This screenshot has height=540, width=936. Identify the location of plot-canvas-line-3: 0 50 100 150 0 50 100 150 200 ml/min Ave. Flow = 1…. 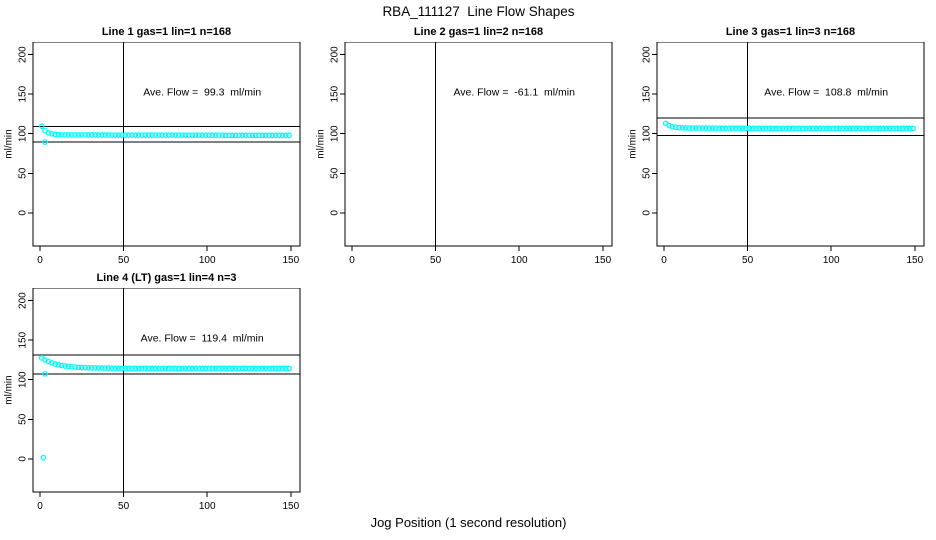
(776, 154).